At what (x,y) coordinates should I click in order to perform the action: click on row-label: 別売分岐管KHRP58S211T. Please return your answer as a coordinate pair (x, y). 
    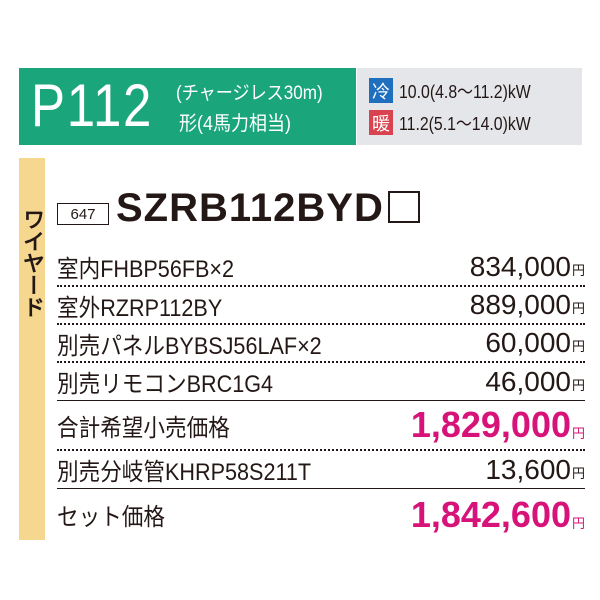
    Looking at the image, I should click on (184, 472).